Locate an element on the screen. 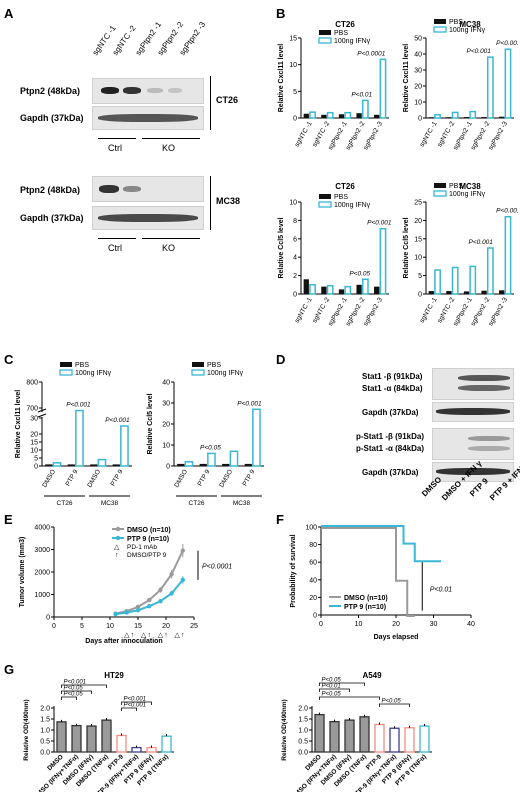 The width and height of the screenshot is (520, 792). y-tick-label: 800 is located at coordinates (32, 383).